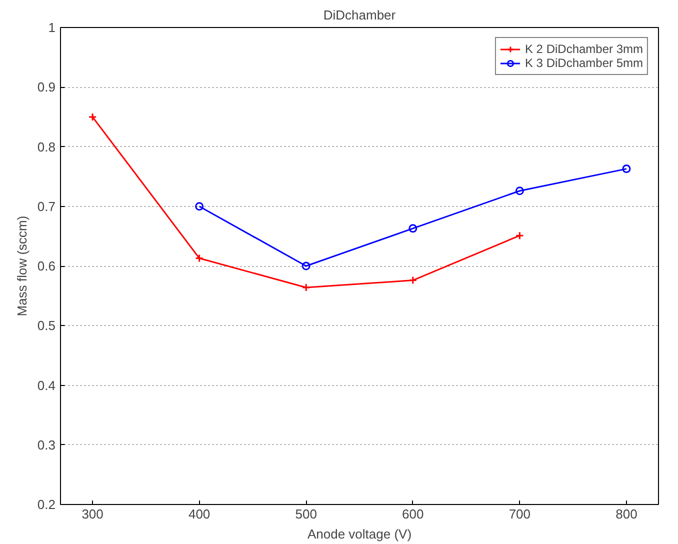 The width and height of the screenshot is (678, 544). I want to click on y-tick-label: 0.8, so click(46, 146).